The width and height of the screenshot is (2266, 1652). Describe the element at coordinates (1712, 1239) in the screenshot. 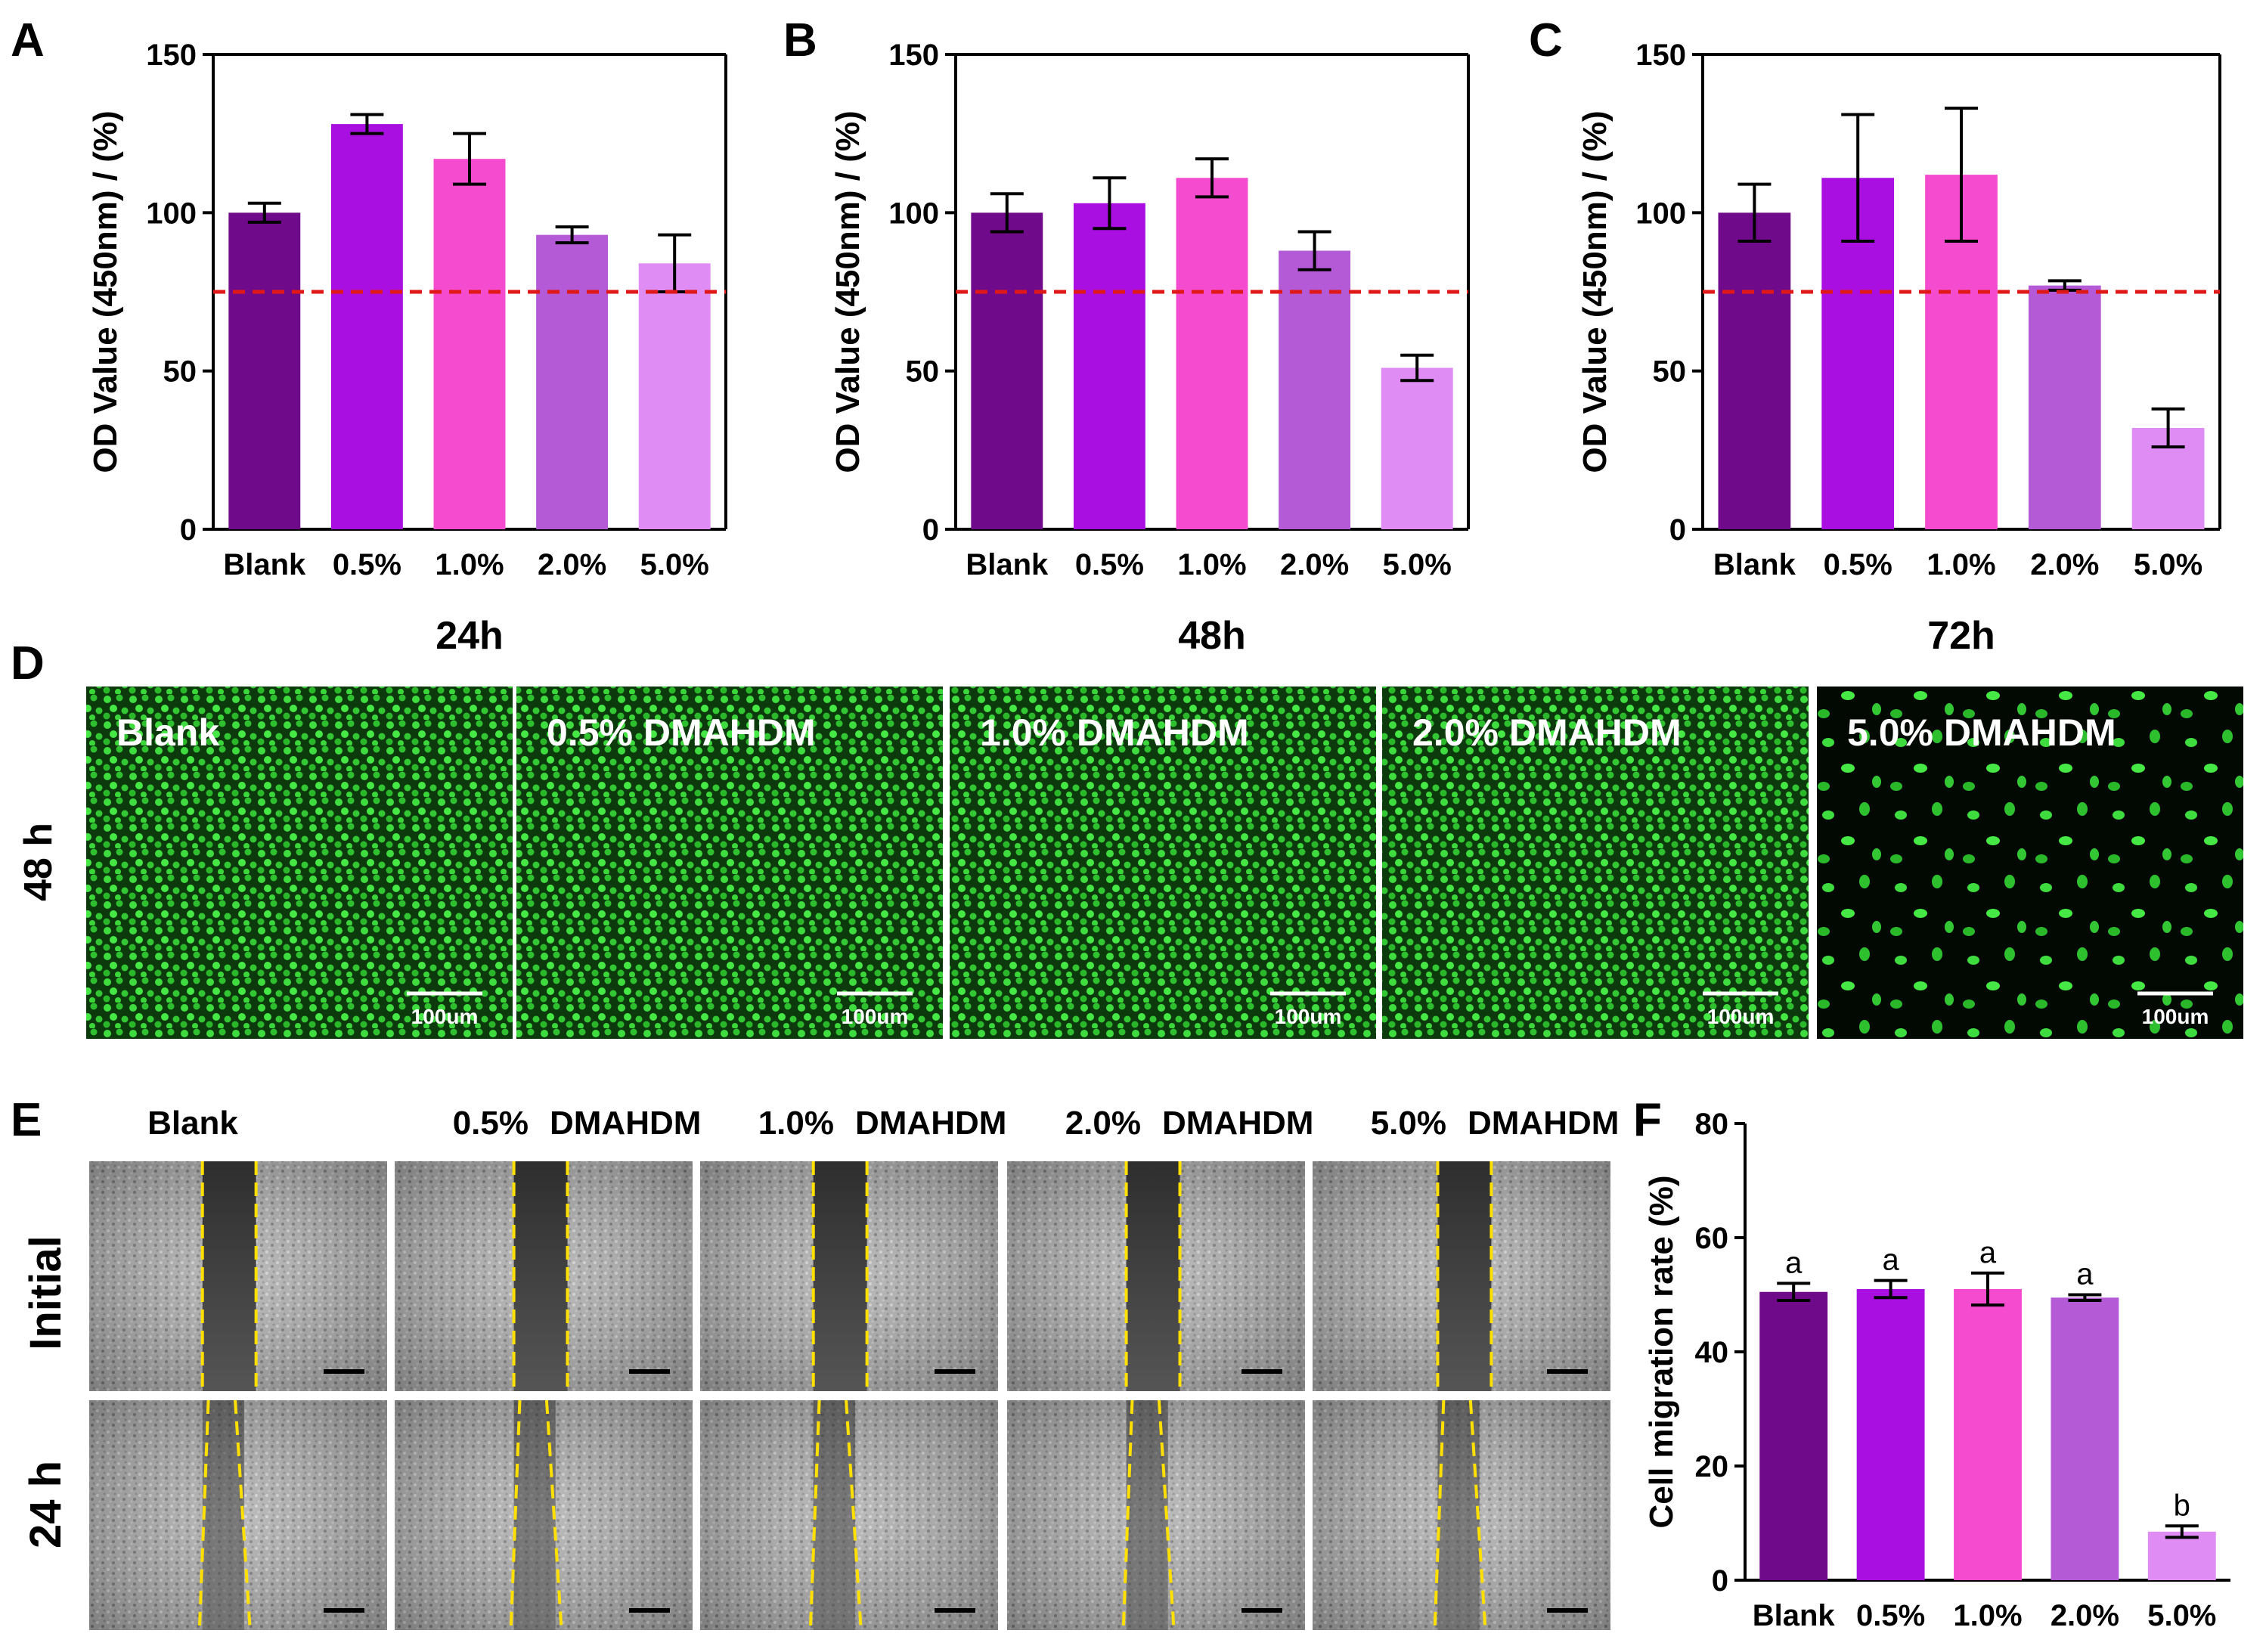

I see `y-tick-label: 60` at that location.